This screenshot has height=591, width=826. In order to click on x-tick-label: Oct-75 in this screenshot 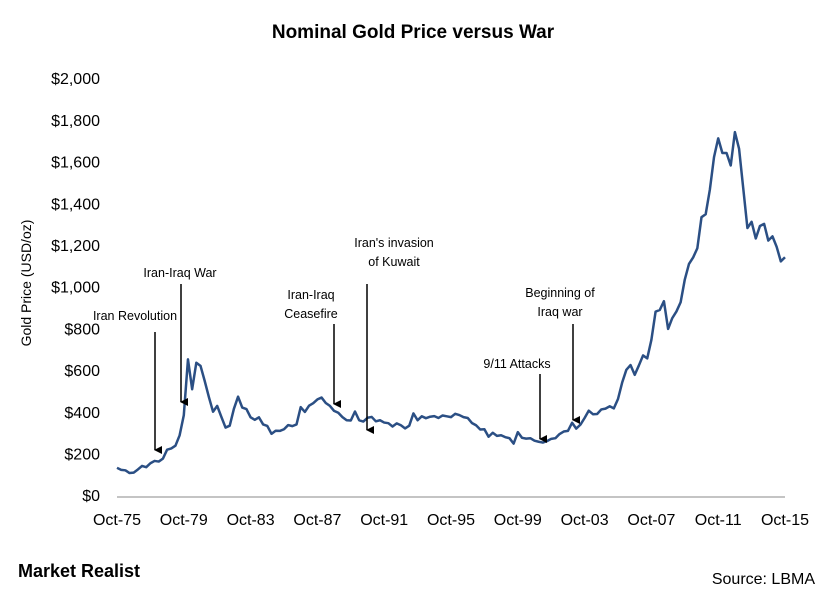, I will do `click(117, 520)`.